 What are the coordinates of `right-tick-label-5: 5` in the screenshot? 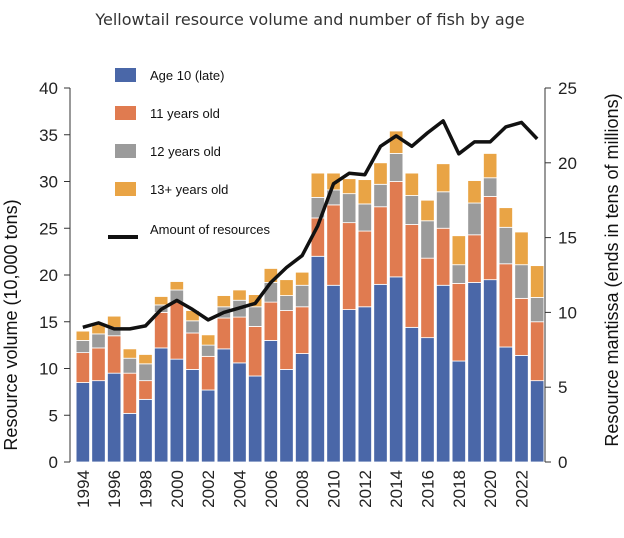 It's located at (562, 387).